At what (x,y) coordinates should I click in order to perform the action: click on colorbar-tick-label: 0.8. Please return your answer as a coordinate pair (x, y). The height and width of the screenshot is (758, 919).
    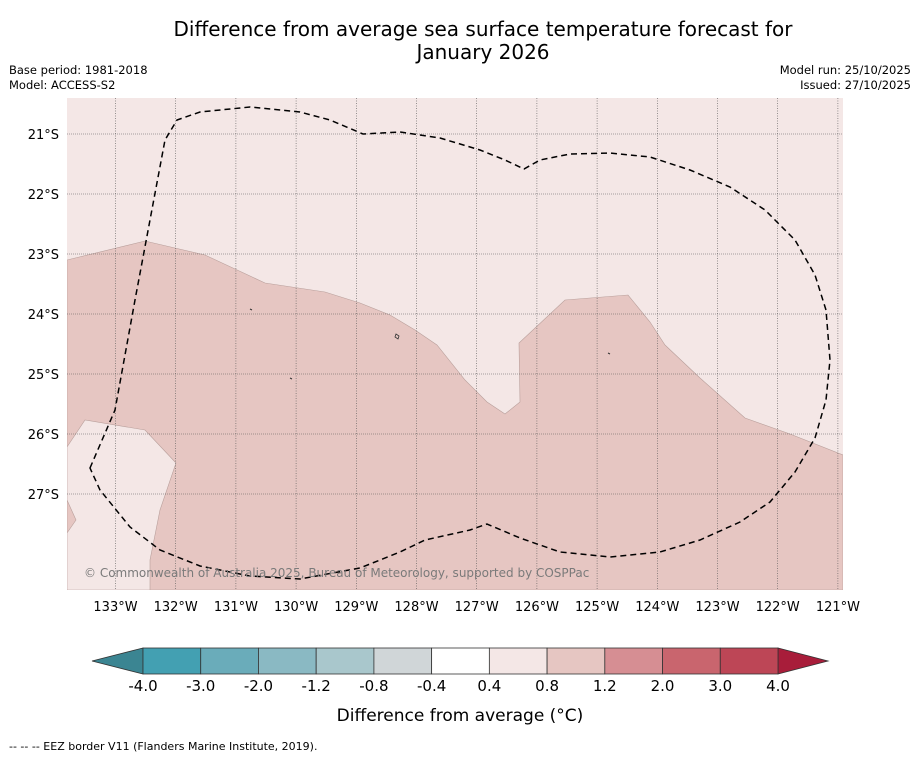
    Looking at the image, I should click on (547, 686).